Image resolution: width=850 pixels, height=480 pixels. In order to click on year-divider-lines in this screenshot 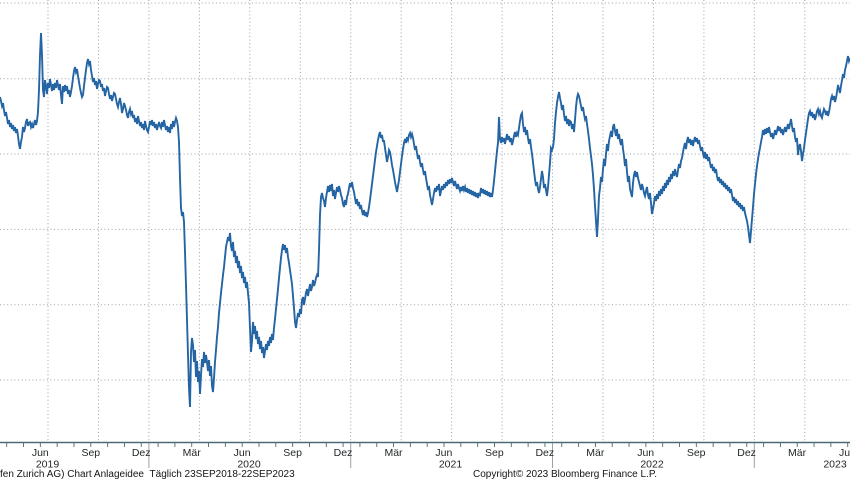, I will do `click(451, 455)`.